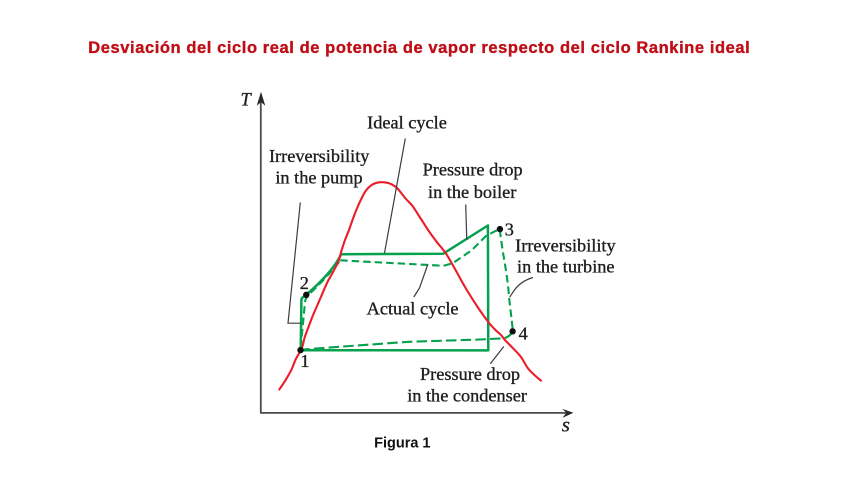 This screenshot has height=477, width=848. What do you see at coordinates (247, 101) in the screenshot?
I see `svg-text: T` at bounding box center [247, 101].